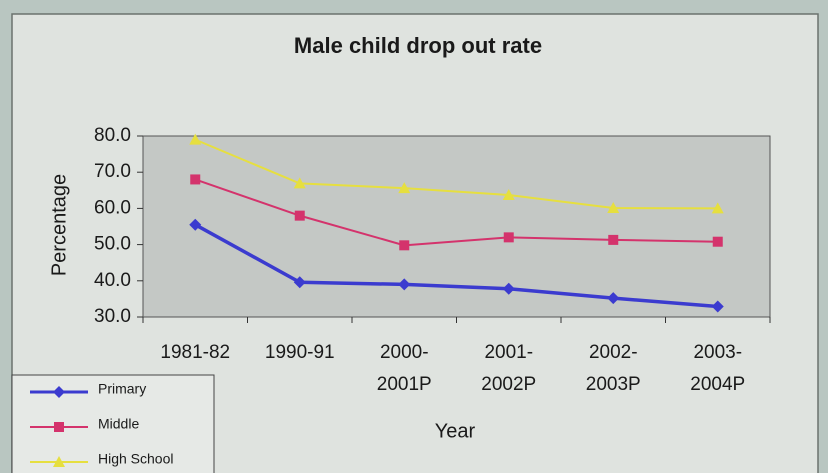 Image resolution: width=828 pixels, height=473 pixels. I want to click on x-axis-label: Year, so click(455, 431).